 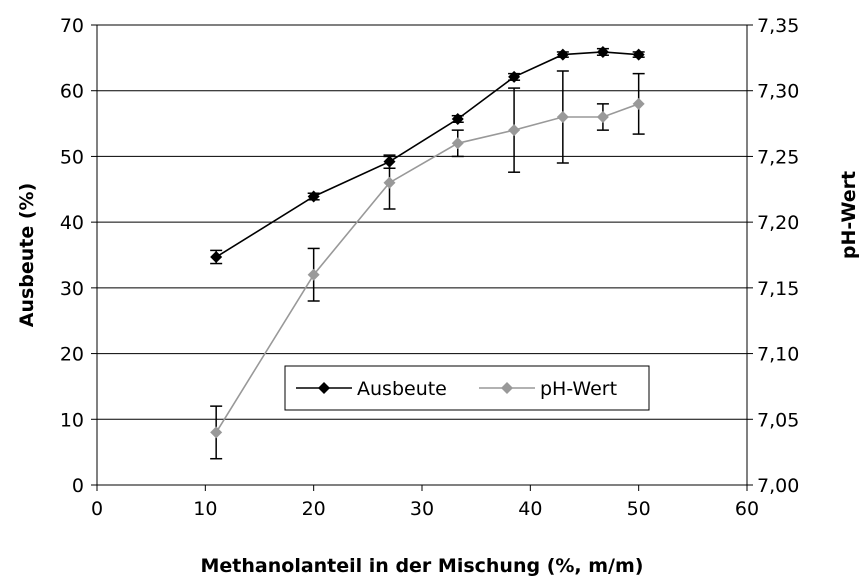 What do you see at coordinates (72, 420) in the screenshot?
I see `y-tick-label: 10` at bounding box center [72, 420].